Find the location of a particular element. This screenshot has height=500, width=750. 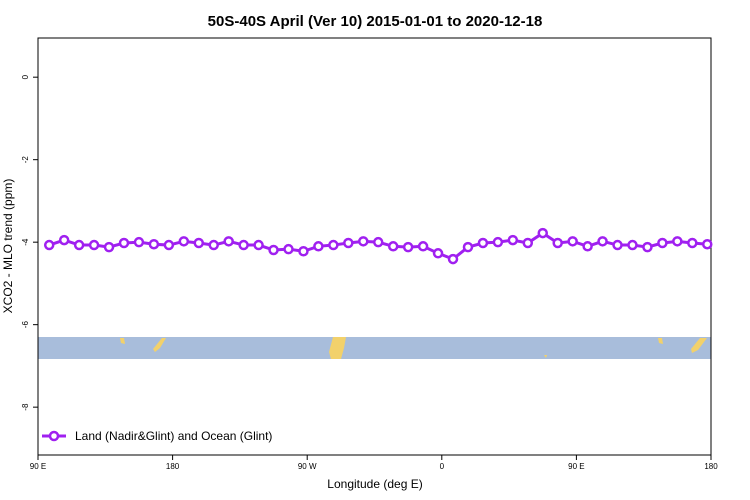

ocean-strip is located at coordinates (374, 348).